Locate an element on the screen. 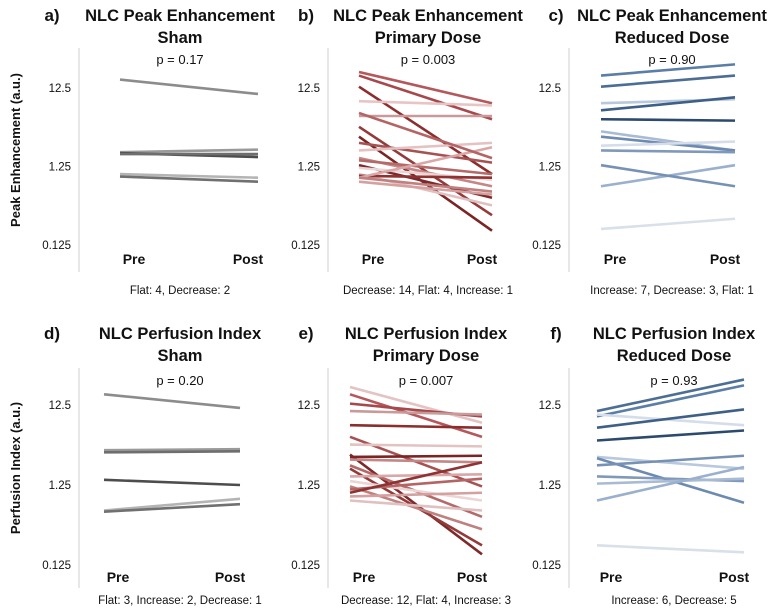  change-summary: Increase: 7, Decrease: 3, Flat: 1 is located at coordinates (672, 291).